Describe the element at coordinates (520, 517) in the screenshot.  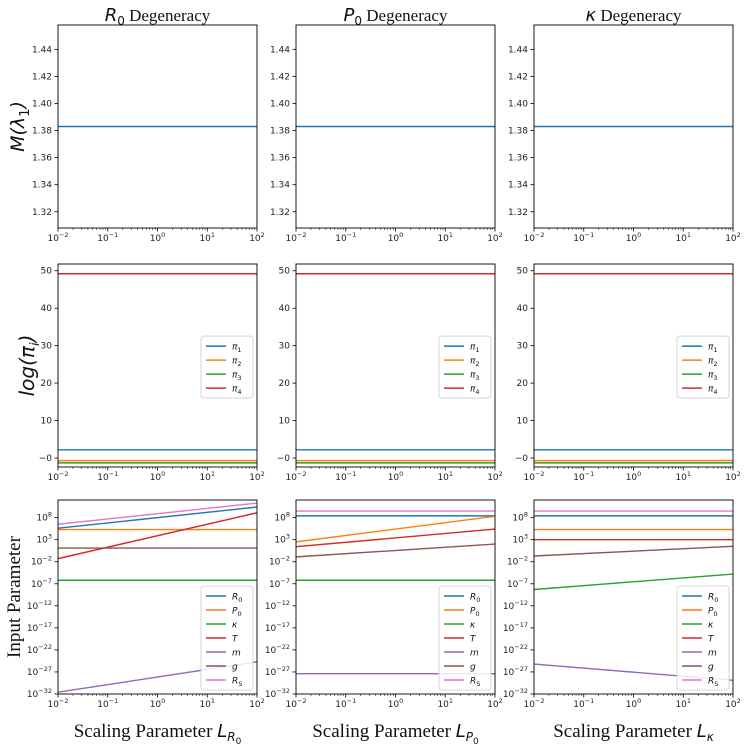
I see `y-tick-label: 10⁸` at that location.